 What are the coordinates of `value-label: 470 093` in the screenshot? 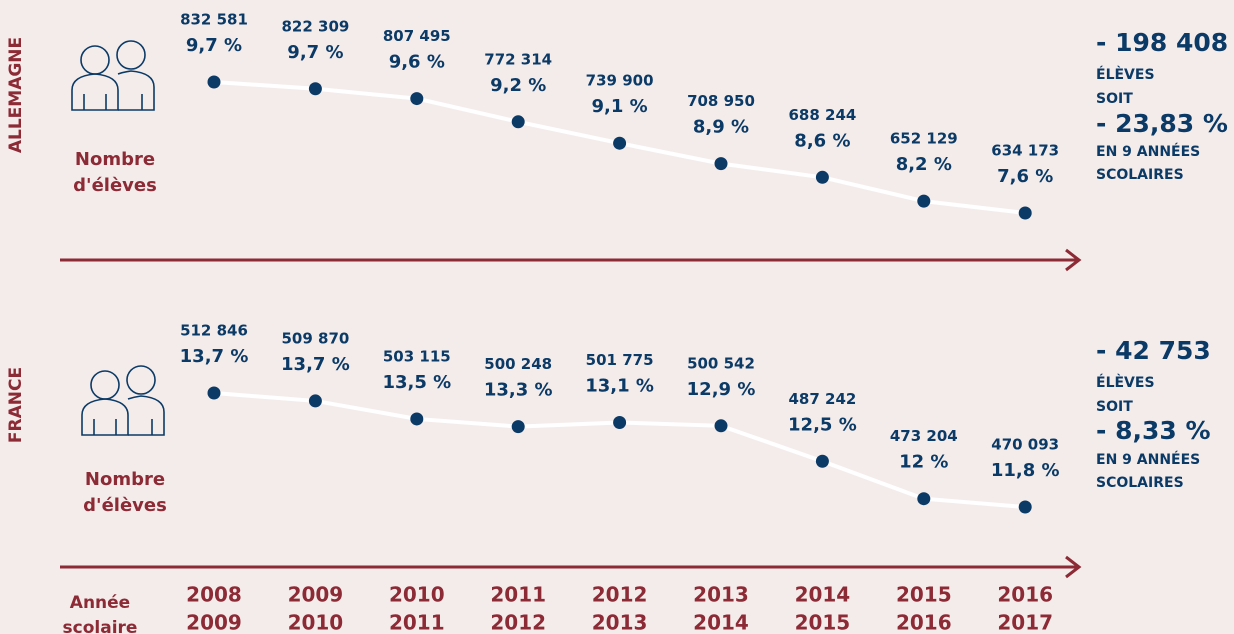 It's located at (1025, 445).